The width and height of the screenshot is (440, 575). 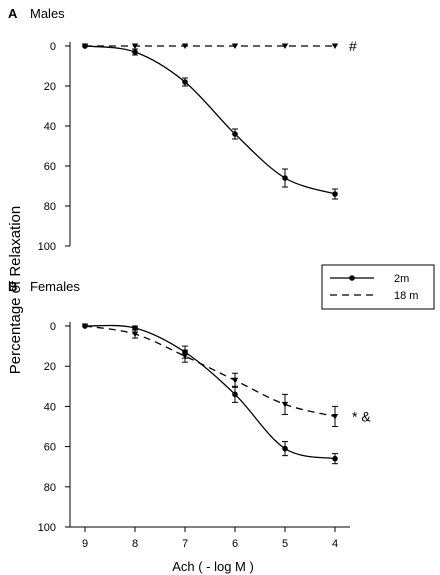 What do you see at coordinates (369, 279) in the screenshot?
I see `legend-entry: 2m` at bounding box center [369, 279].